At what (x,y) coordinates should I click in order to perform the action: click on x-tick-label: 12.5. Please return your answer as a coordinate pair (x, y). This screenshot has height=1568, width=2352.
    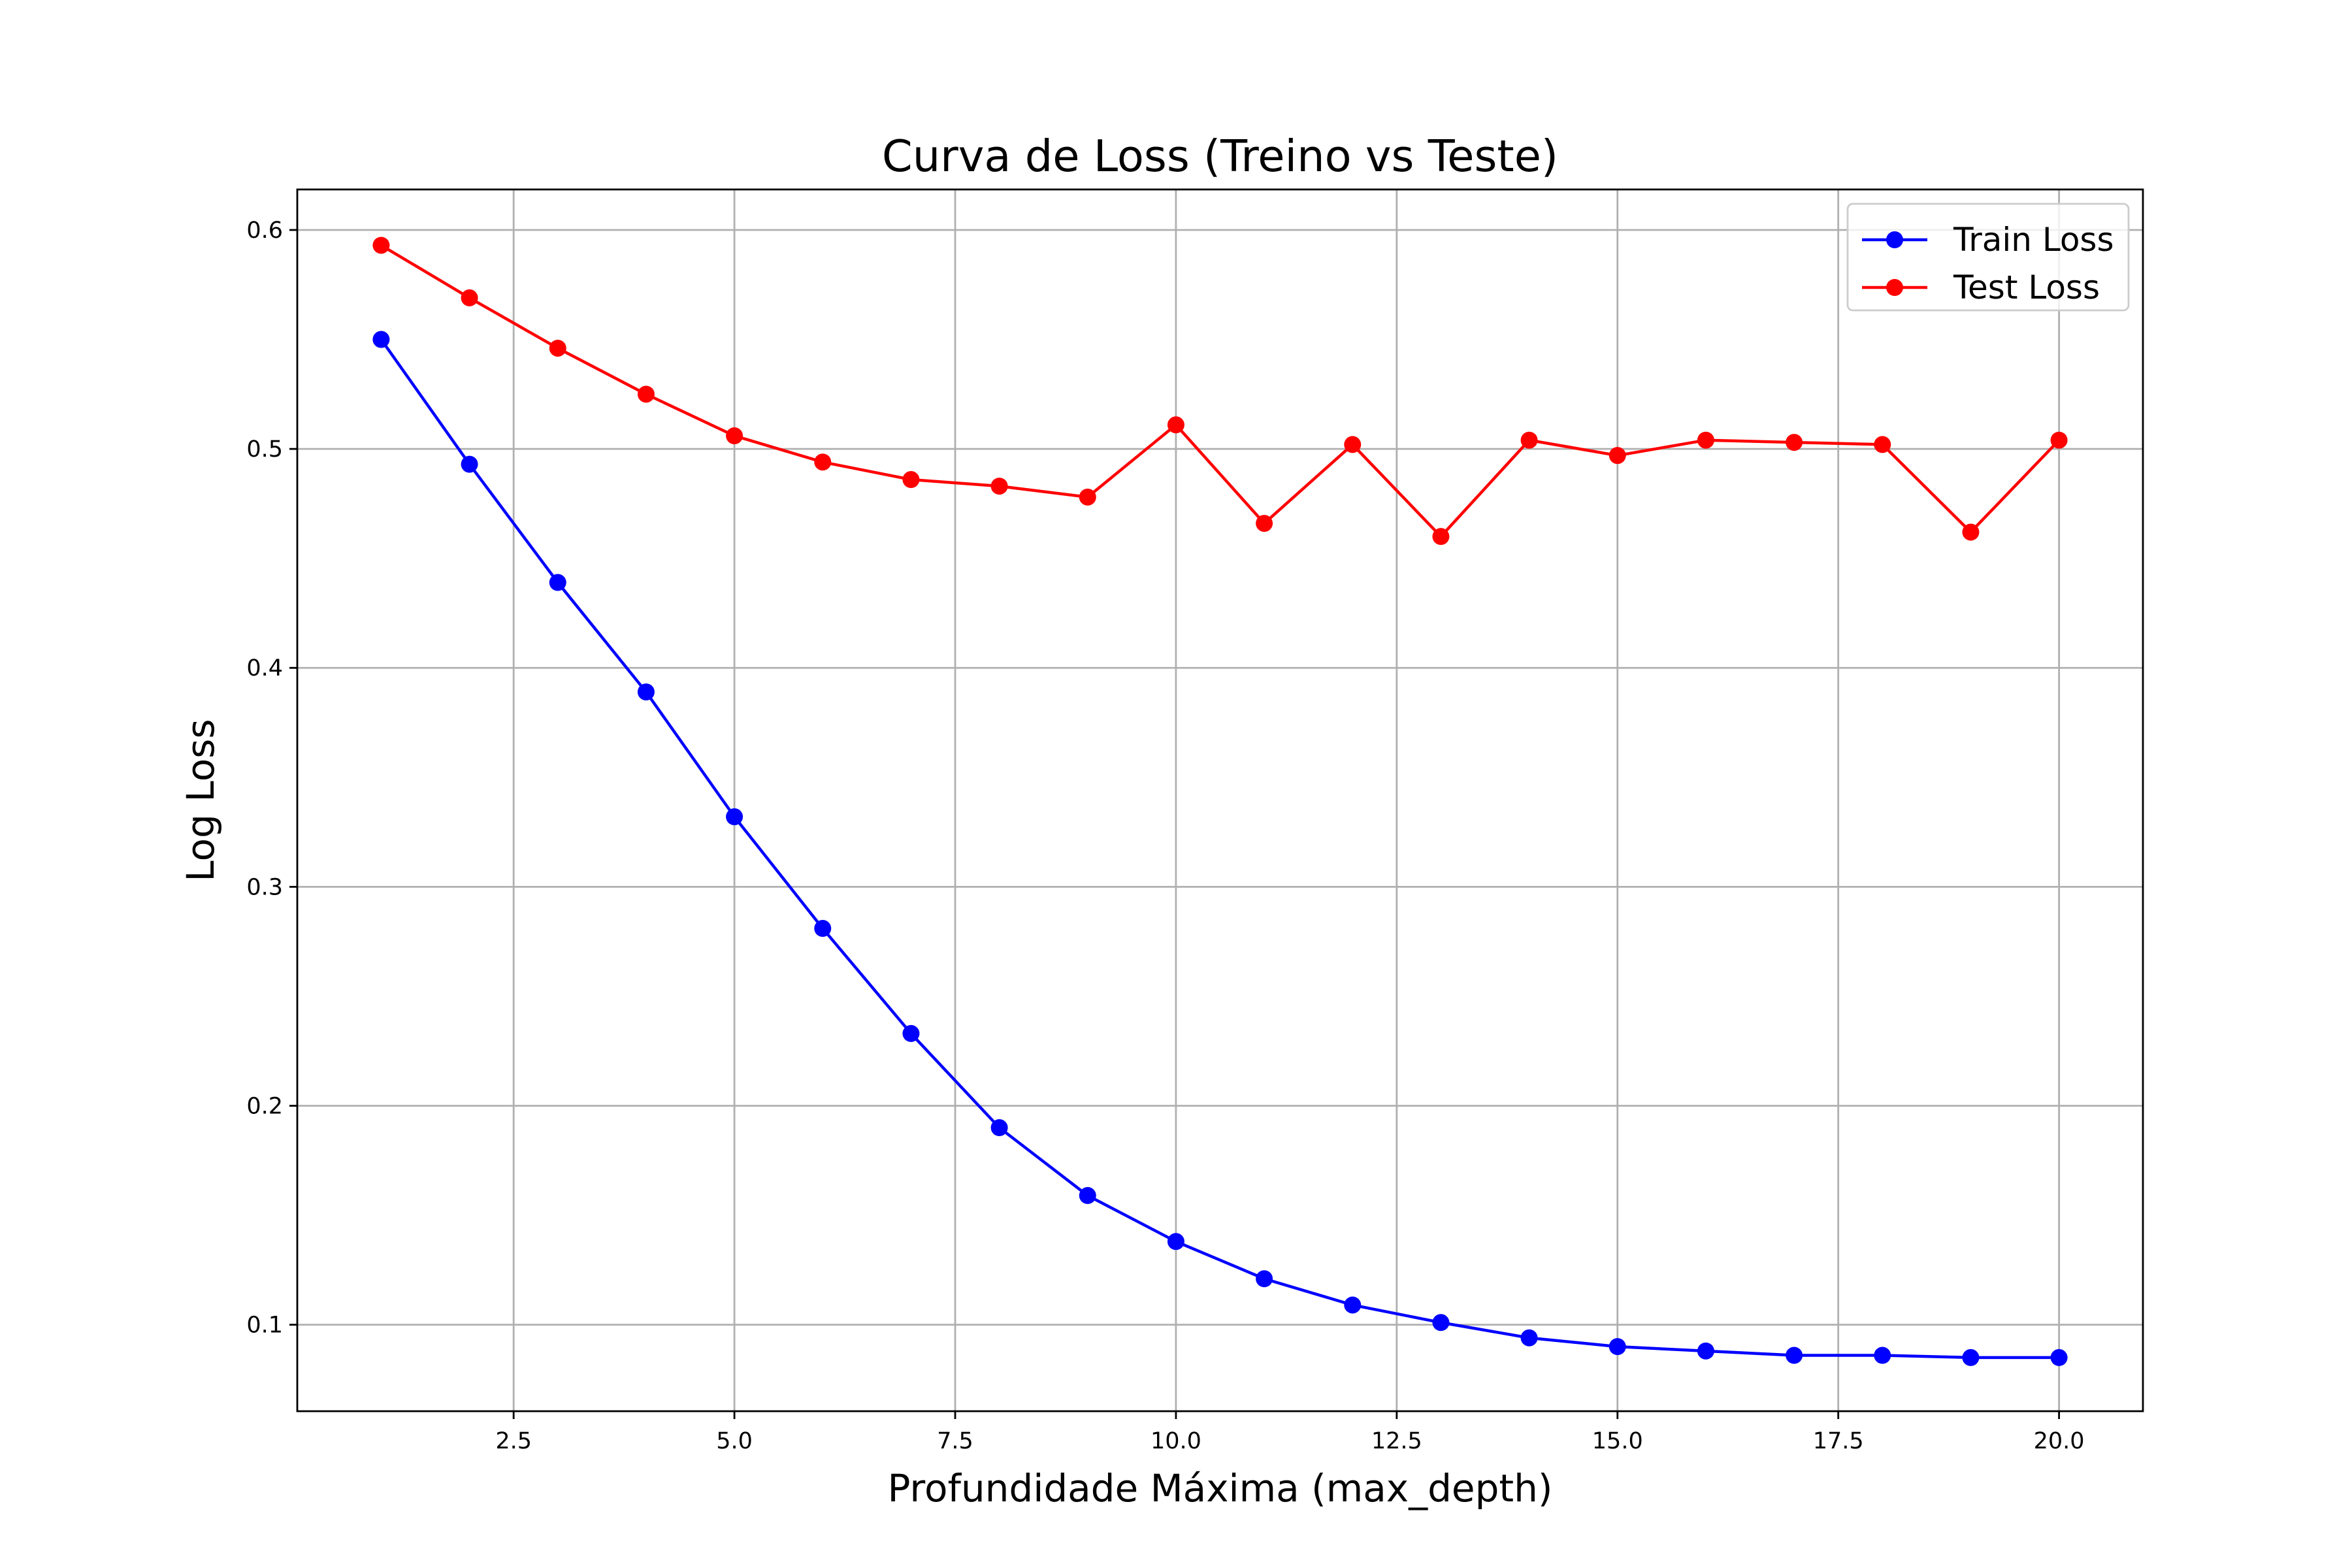
    Looking at the image, I should click on (1396, 1441).